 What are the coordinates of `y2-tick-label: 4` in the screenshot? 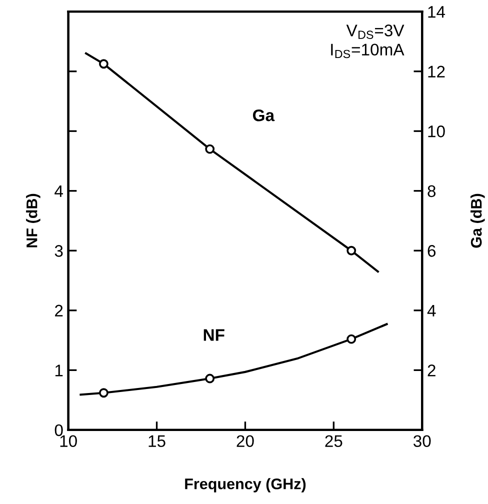 It's located at (431, 310).